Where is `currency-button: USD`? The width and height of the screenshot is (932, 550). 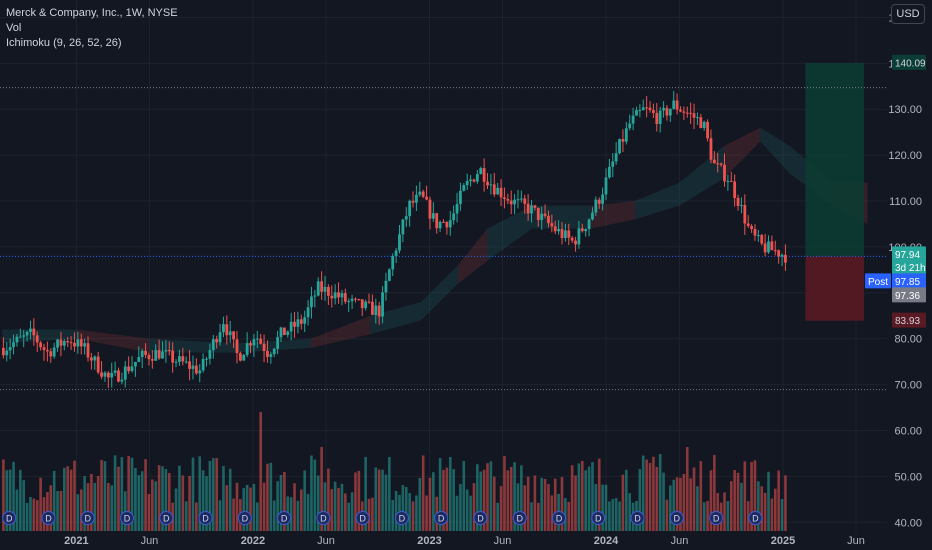
currency-button: USD is located at coordinates (908, 14).